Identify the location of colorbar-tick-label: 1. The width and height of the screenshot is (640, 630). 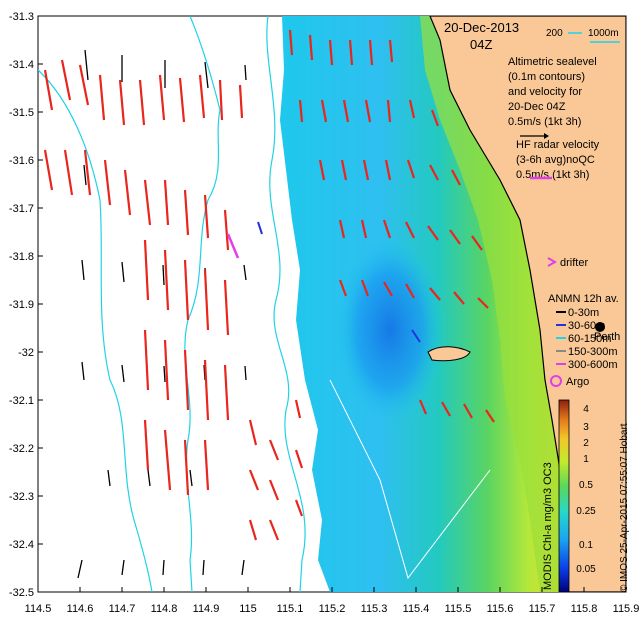
(586, 459).